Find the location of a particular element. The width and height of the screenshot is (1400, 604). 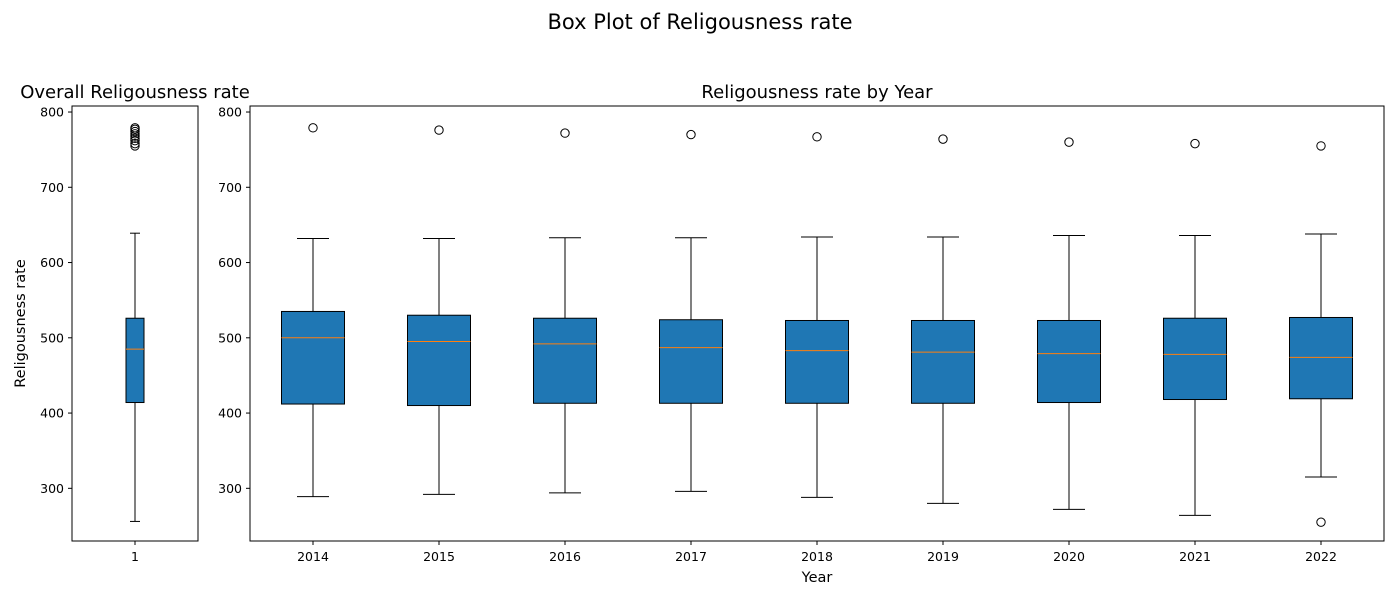

x-tick-label: 2018 is located at coordinates (817, 556).